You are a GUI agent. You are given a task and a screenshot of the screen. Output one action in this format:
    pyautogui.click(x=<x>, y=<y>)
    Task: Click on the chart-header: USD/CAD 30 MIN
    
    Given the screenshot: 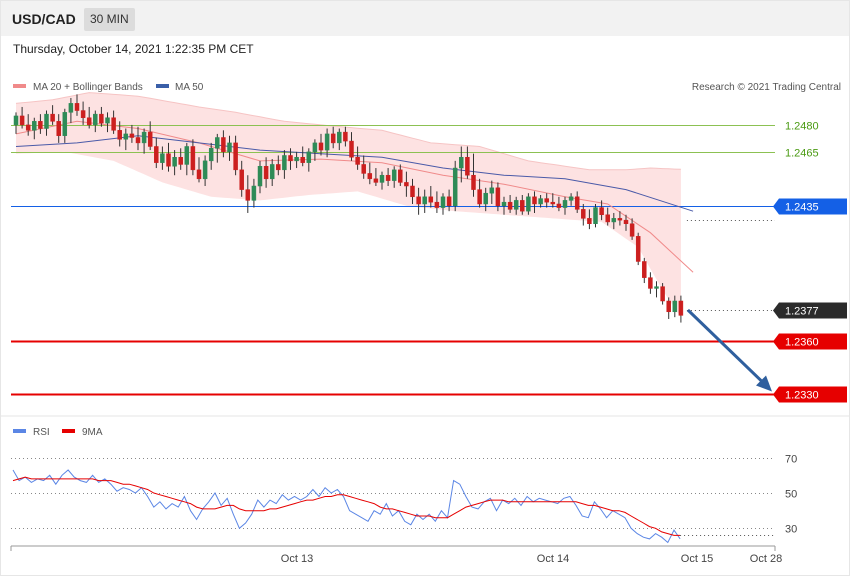 What is the action you would take?
    pyautogui.click(x=425, y=18)
    